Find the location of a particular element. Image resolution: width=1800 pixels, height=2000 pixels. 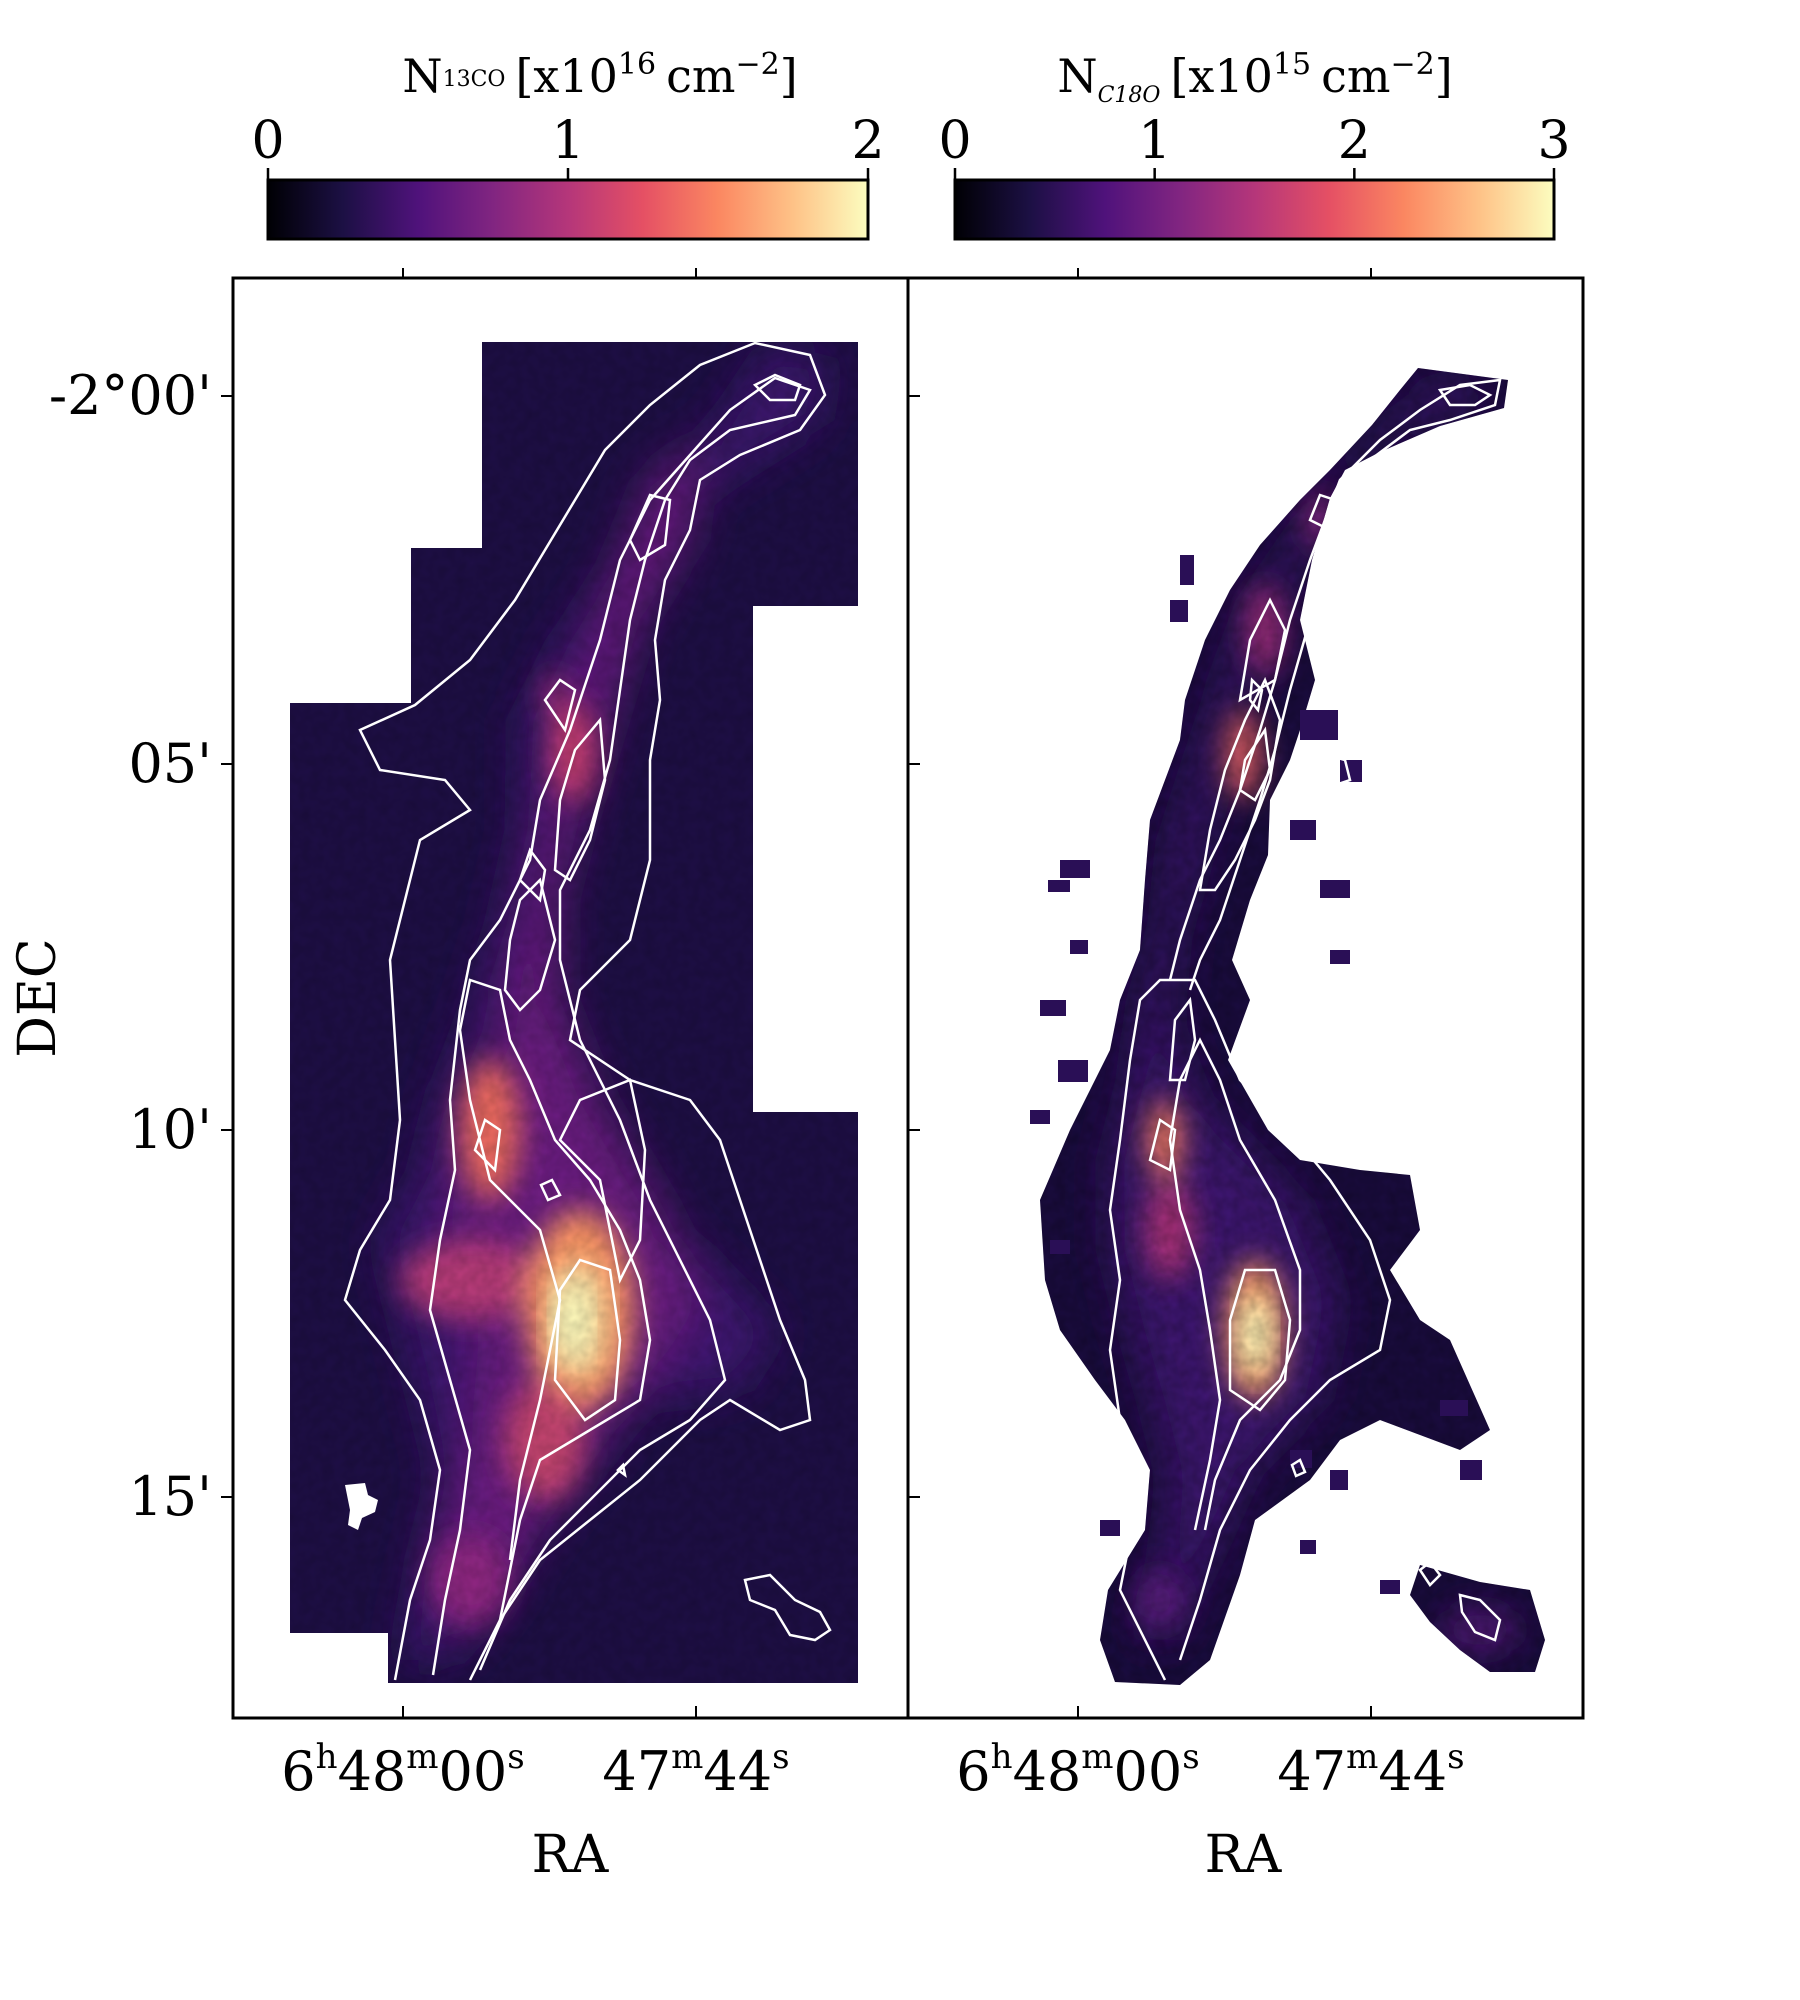

dec-tick-label: 15' is located at coordinates (170, 1496).